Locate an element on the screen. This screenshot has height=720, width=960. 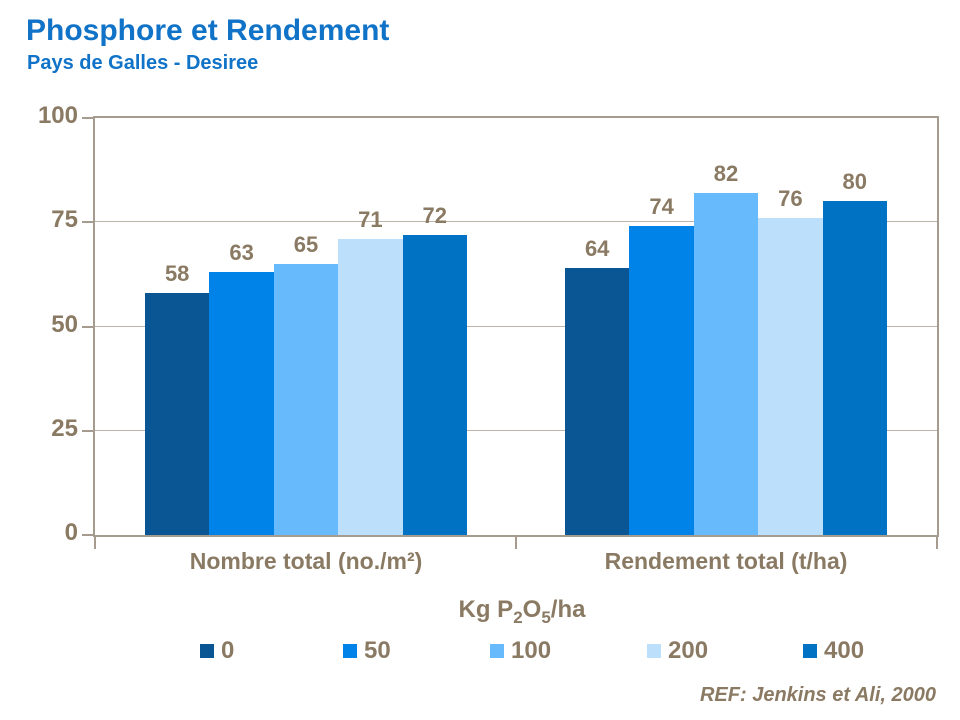
legend-label: 0 is located at coordinates (228, 650).